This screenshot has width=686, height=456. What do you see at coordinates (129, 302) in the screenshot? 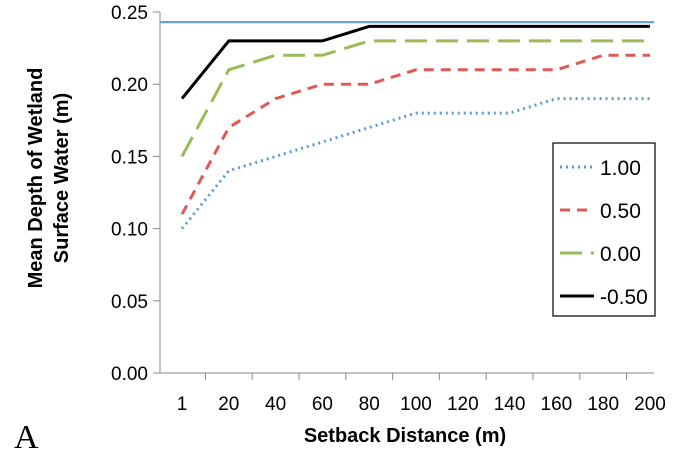
I see `y-tick-label: 0.05` at bounding box center [129, 302].